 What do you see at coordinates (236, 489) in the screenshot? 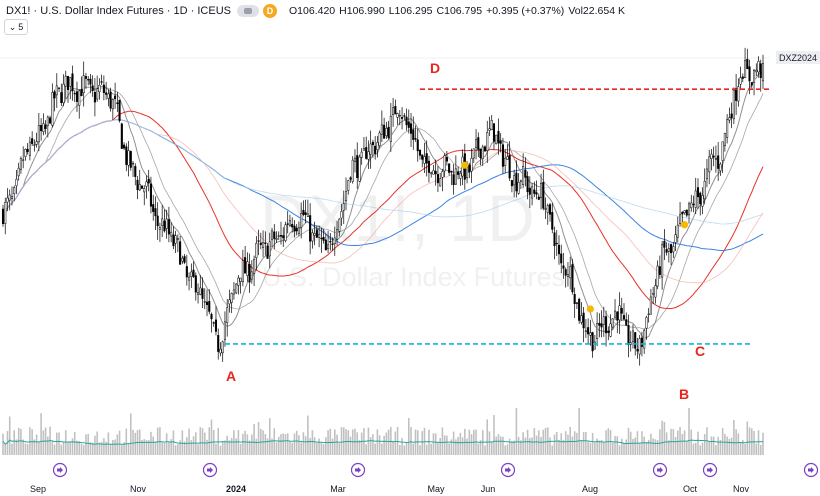
I see `x-axis-tick-label: 2024` at bounding box center [236, 489].